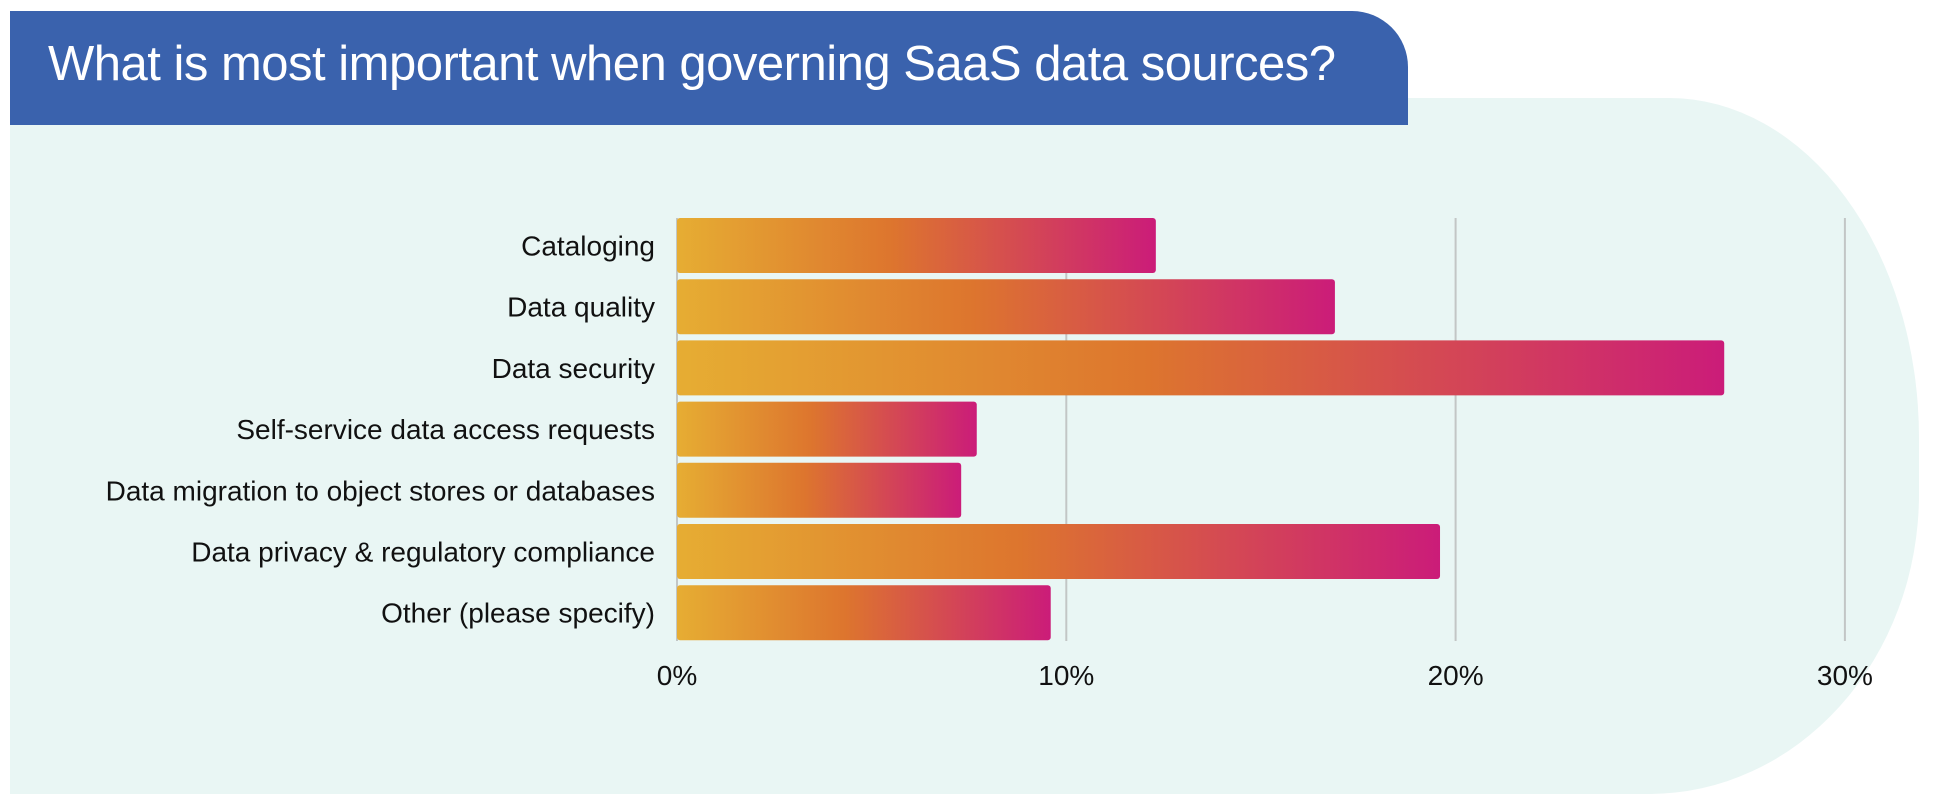  I want to click on category-label: Other (please specify), so click(518, 613).